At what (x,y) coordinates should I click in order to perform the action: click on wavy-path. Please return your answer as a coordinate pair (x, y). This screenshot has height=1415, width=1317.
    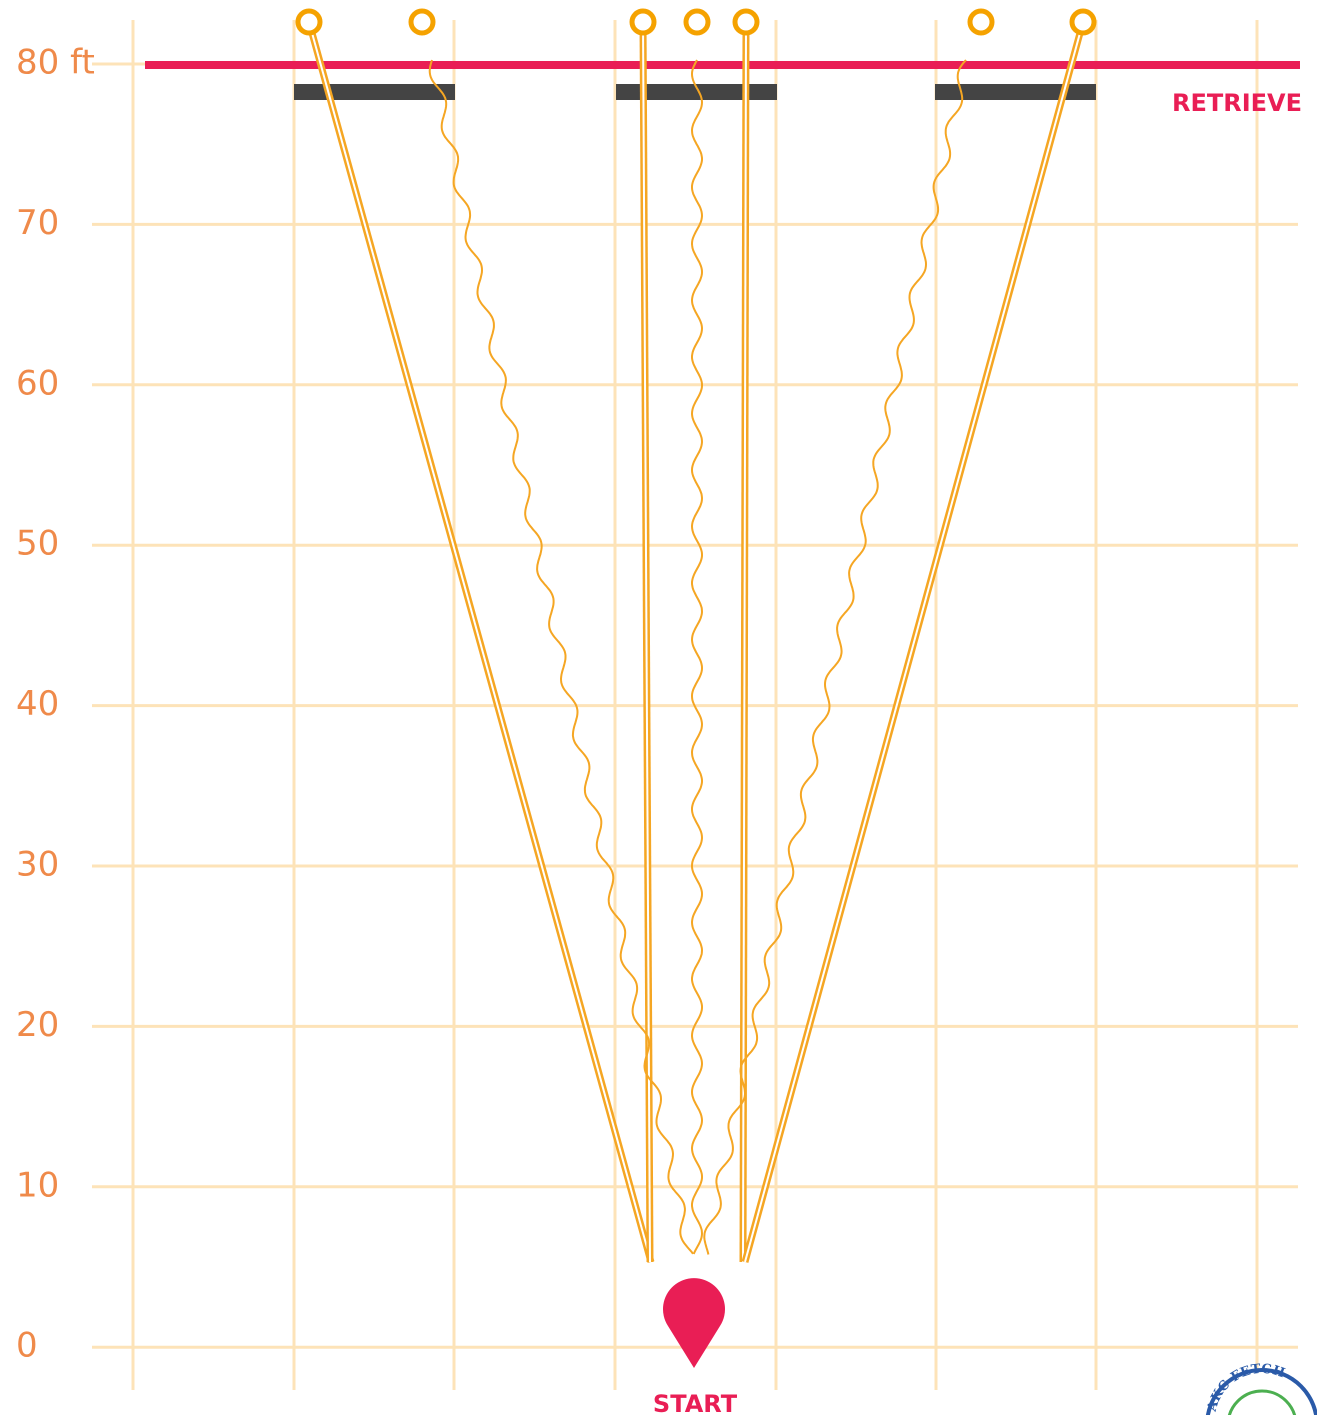
    Looking at the image, I should click on (697, 657).